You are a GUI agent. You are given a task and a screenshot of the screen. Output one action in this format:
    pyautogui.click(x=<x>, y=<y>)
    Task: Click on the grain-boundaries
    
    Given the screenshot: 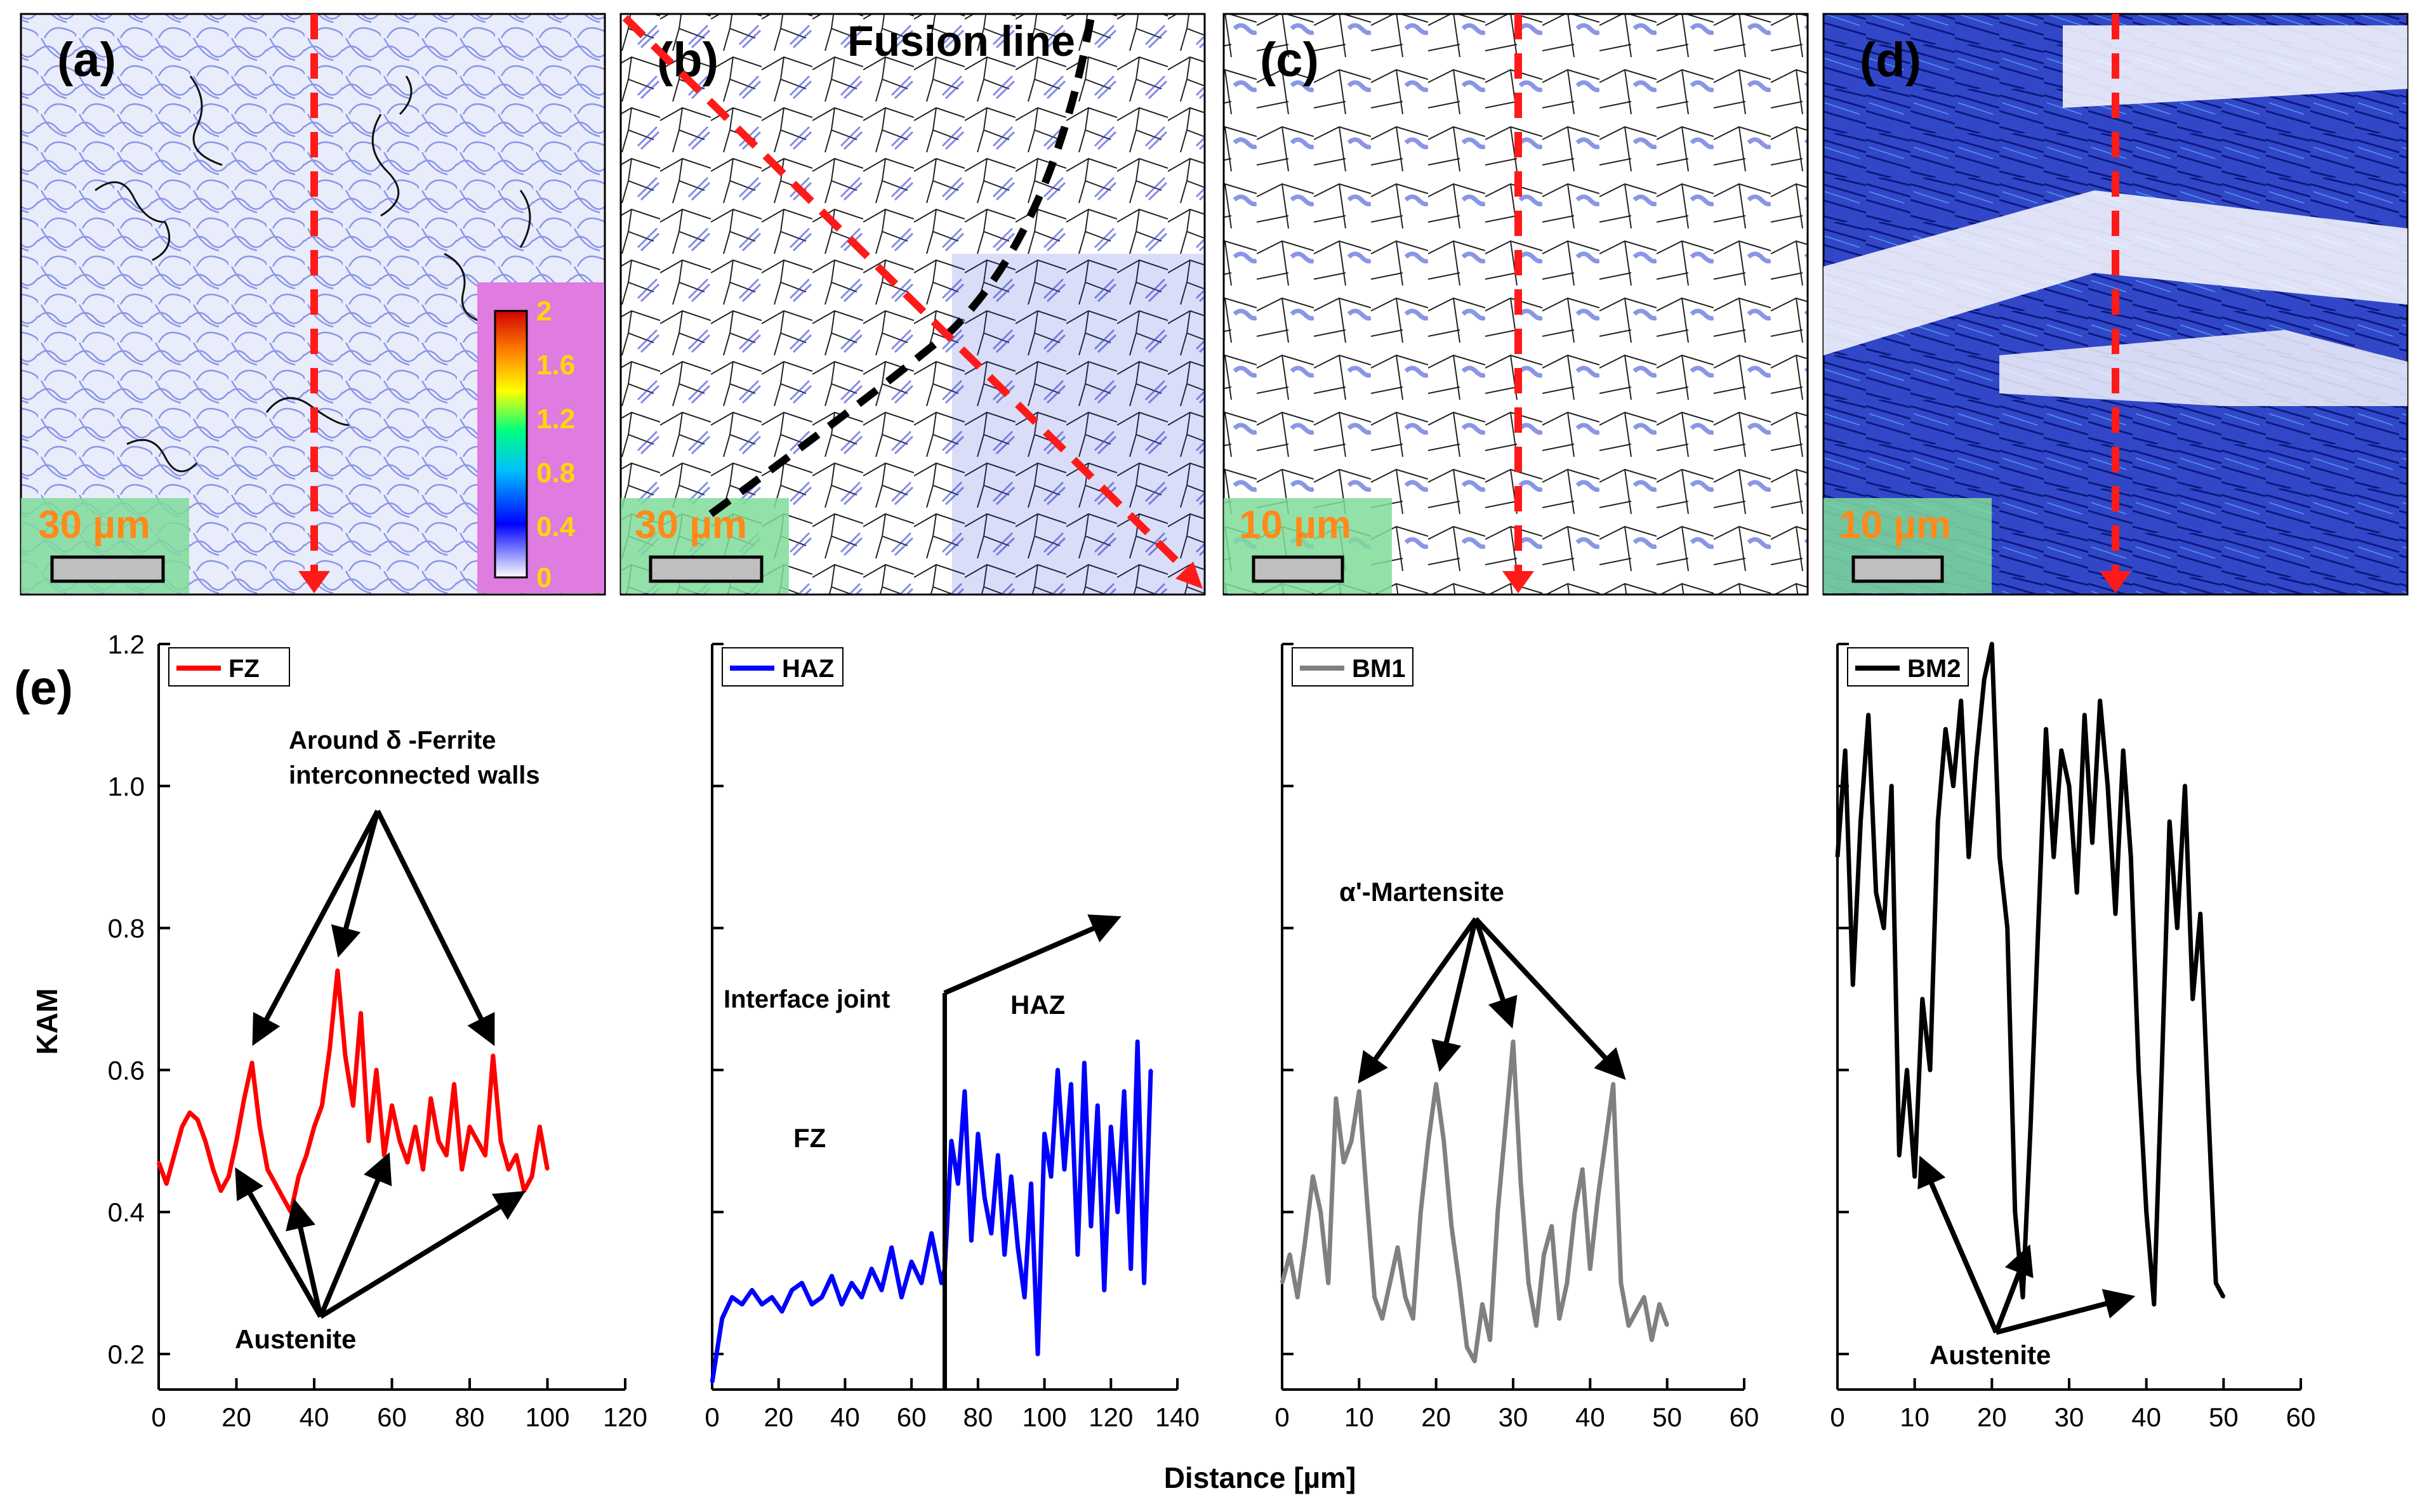 What is the action you would take?
    pyautogui.click(x=313, y=275)
    